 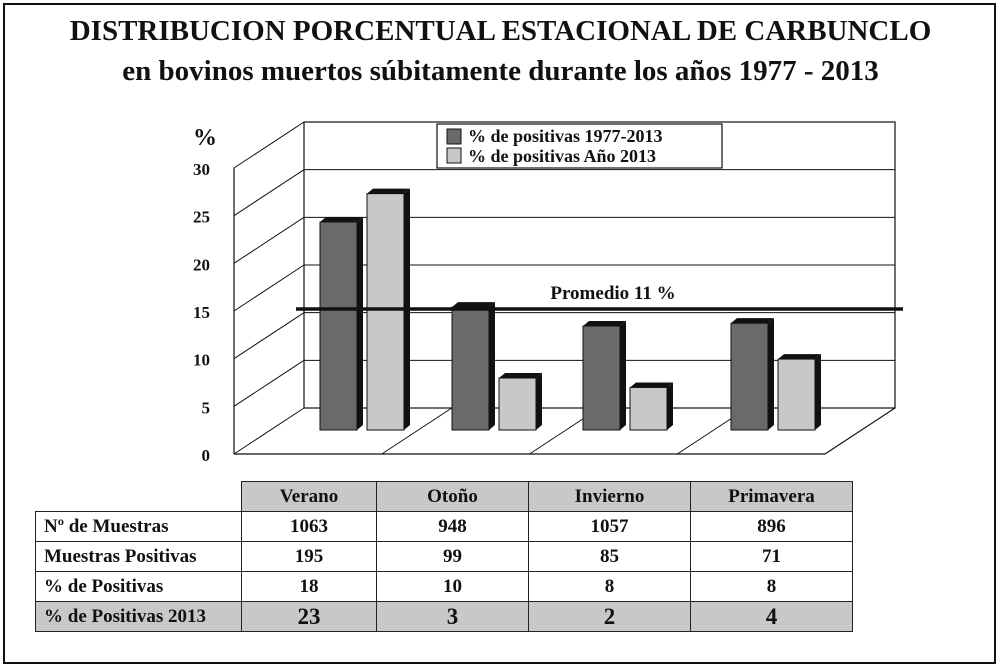 What do you see at coordinates (138, 496) in the screenshot?
I see `table-corner` at bounding box center [138, 496].